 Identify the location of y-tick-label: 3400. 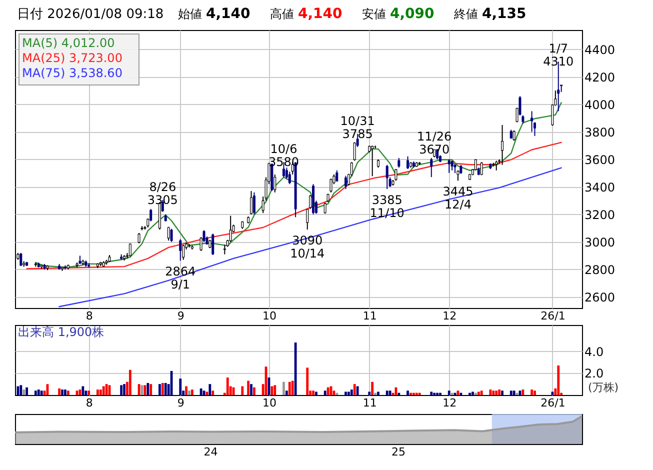
(600, 187).